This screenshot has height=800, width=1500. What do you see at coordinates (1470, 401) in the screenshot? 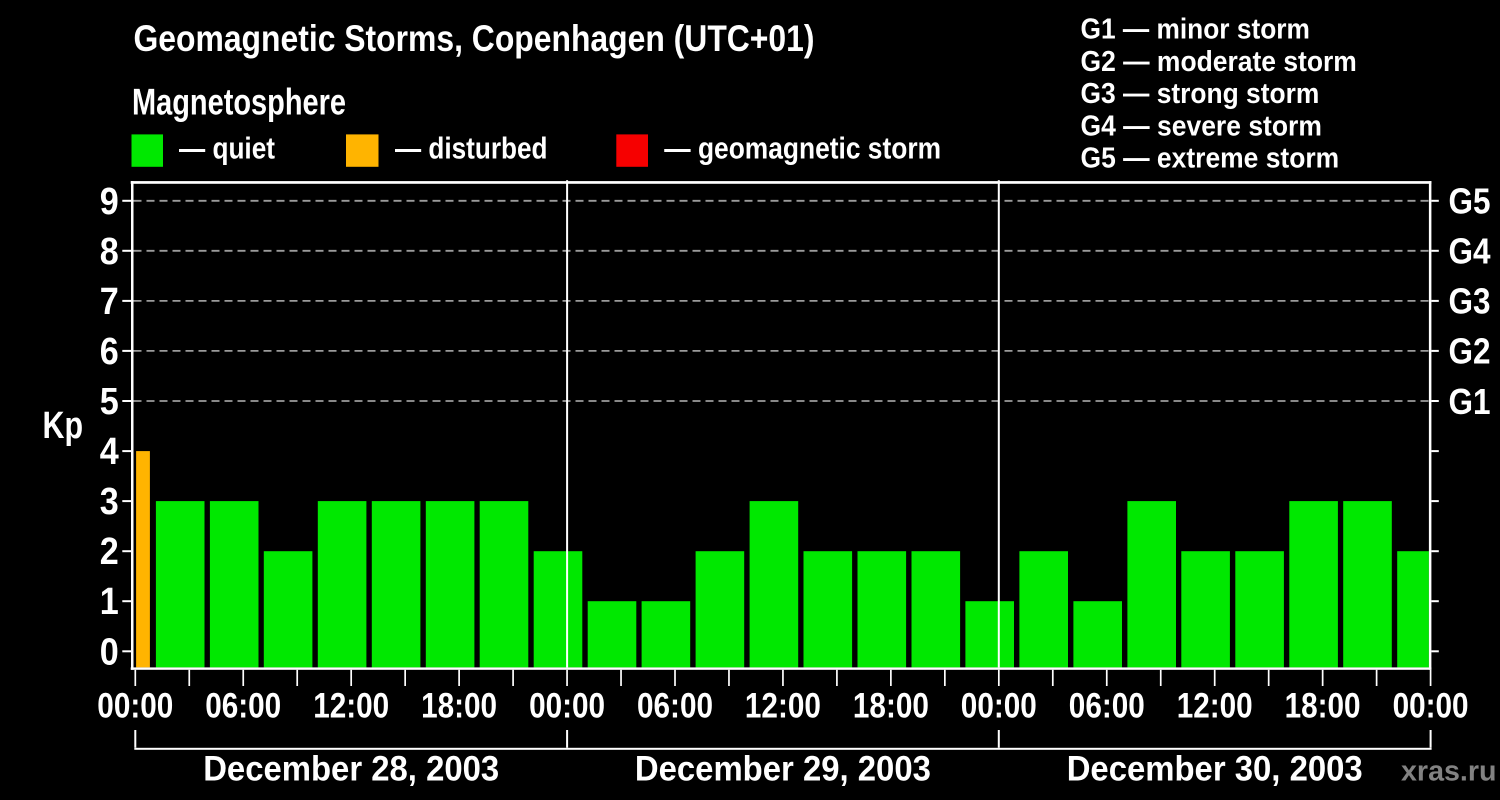
I see `svg-text: G1` at bounding box center [1470, 401].